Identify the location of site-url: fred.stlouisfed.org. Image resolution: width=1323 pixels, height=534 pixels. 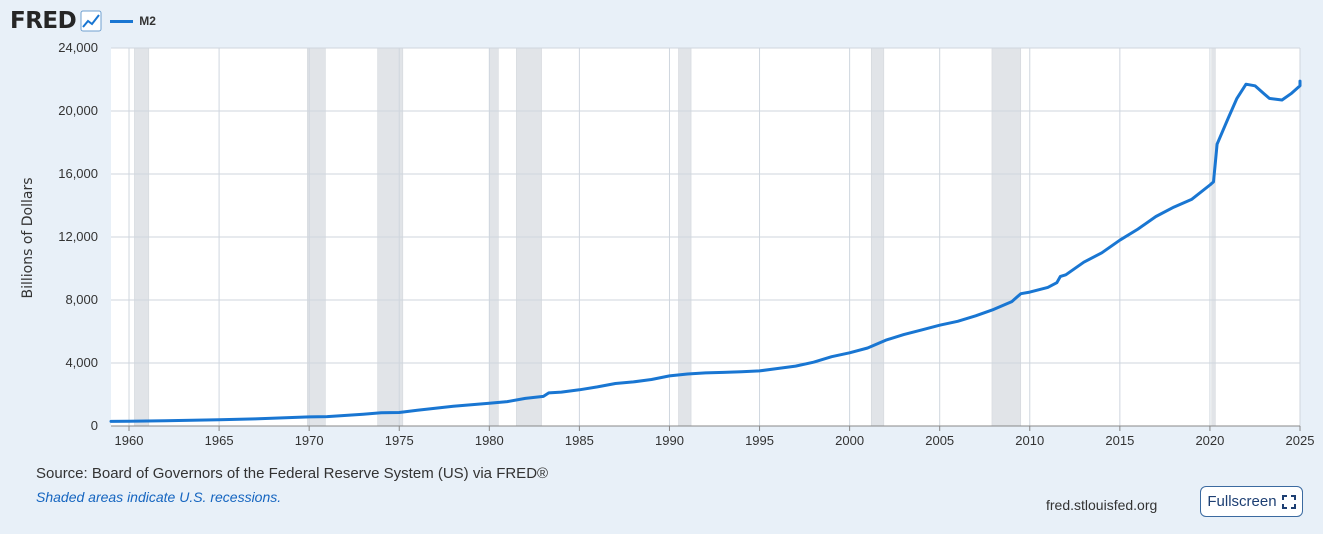
(1102, 505).